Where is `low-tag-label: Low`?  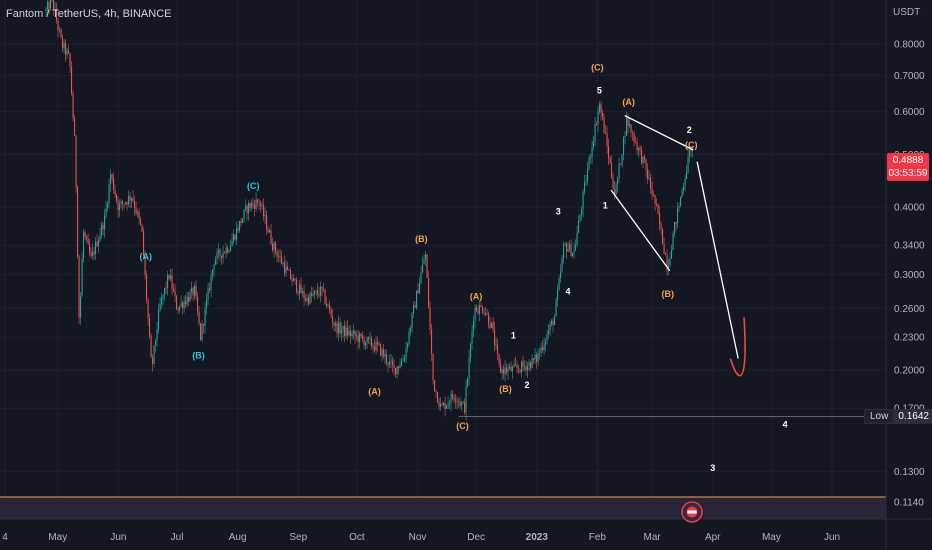 low-tag-label: Low is located at coordinates (879, 416).